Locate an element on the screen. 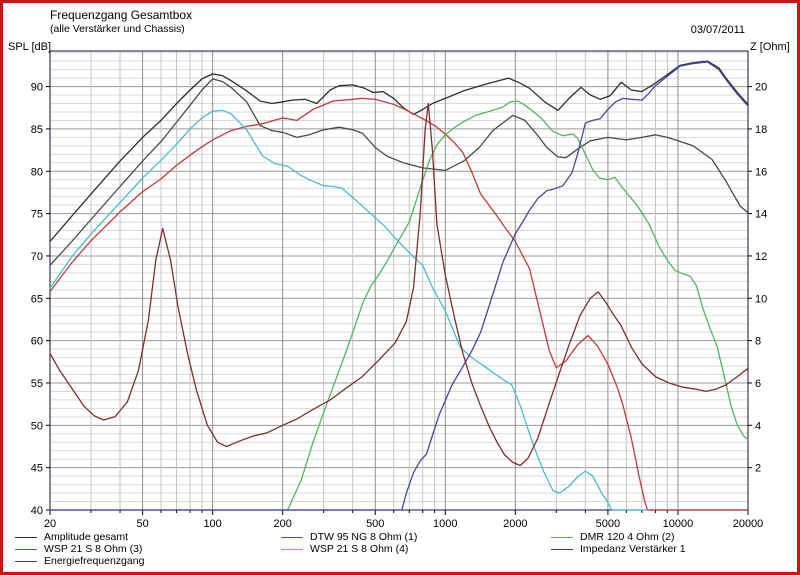 The height and width of the screenshot is (575, 800). legend-item: WSP 21 S 8 Ohm (3) is located at coordinates (79, 549).